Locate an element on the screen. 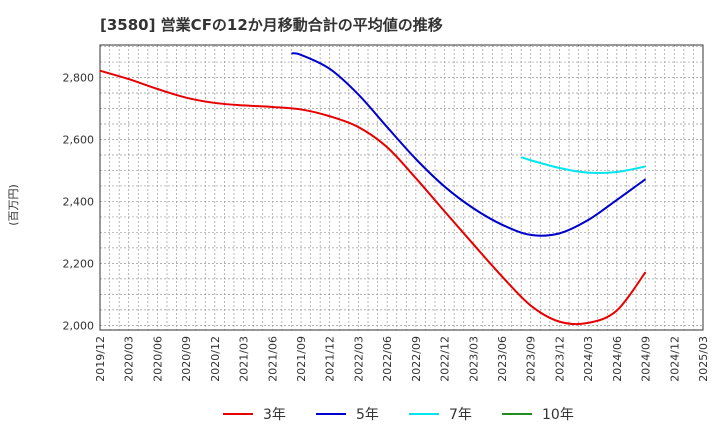  chart-title: [3580] 営業CFの12か月移動合計の平均値の推移 is located at coordinates (271, 25).